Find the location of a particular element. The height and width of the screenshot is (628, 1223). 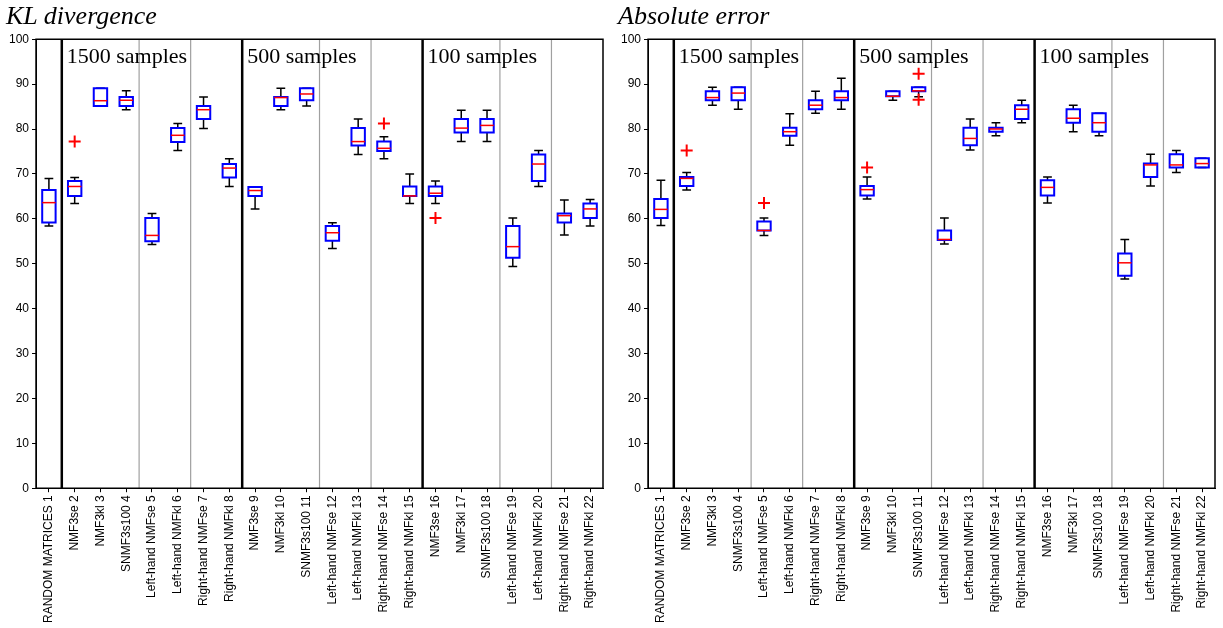

chart-title: Absolute error is located at coordinates (693, 16).